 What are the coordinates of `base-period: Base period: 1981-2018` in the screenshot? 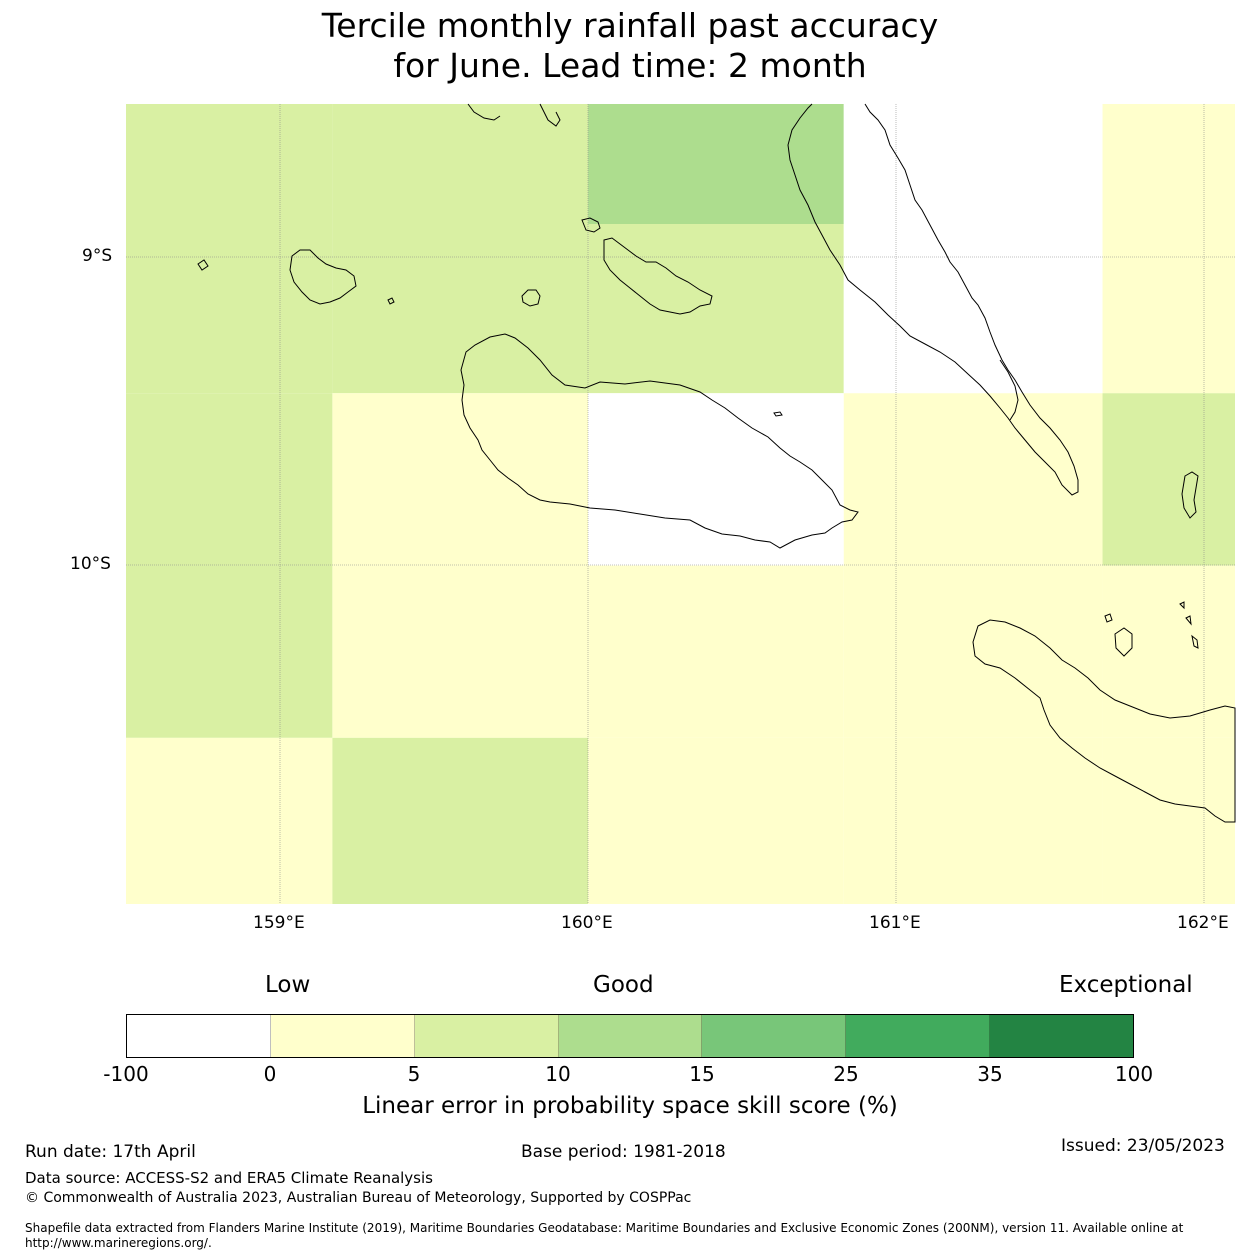 It's located at (623, 1152).